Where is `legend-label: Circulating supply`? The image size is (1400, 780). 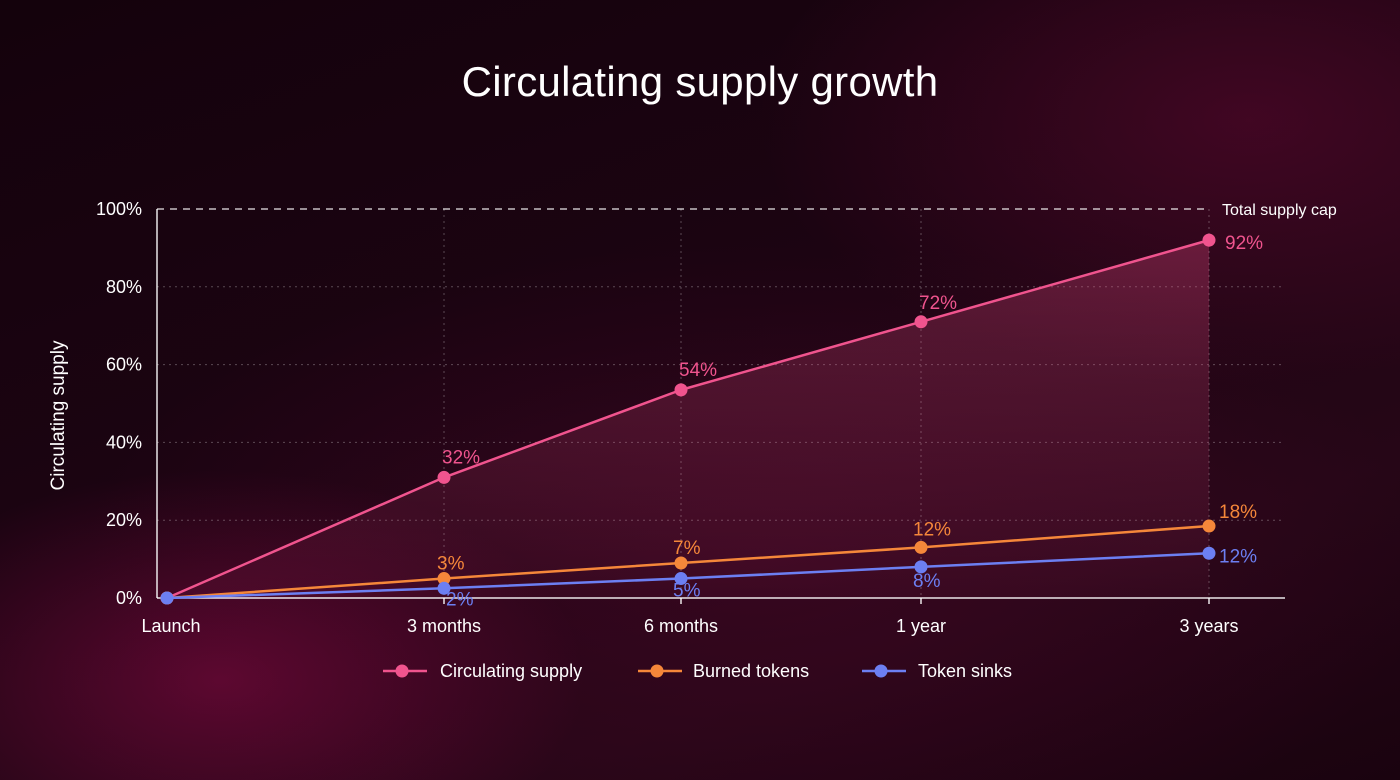 legend-label: Circulating supply is located at coordinates (511, 671).